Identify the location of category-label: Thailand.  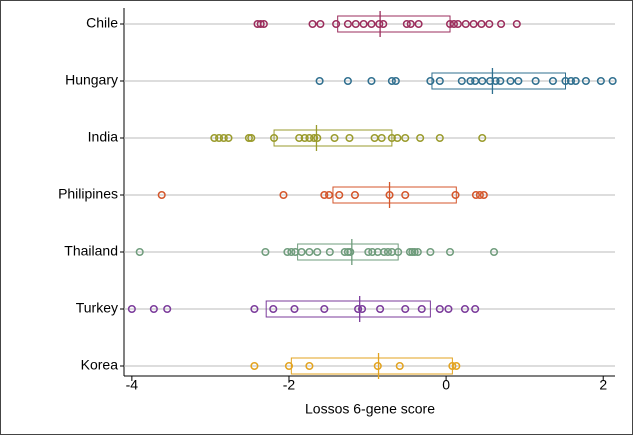
(91, 251).